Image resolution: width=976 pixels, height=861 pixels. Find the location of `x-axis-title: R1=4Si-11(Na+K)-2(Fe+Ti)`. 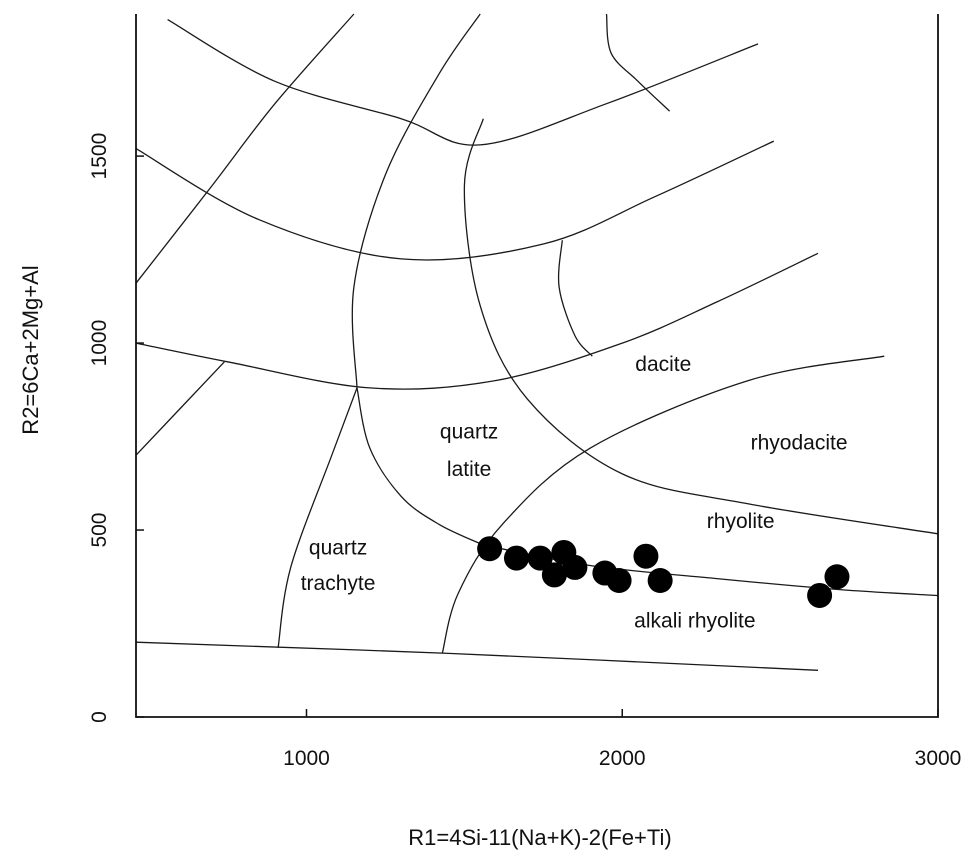

x-axis-title: R1=4Si-11(Na+K)-2(Fe+Ti) is located at coordinates (539, 837).